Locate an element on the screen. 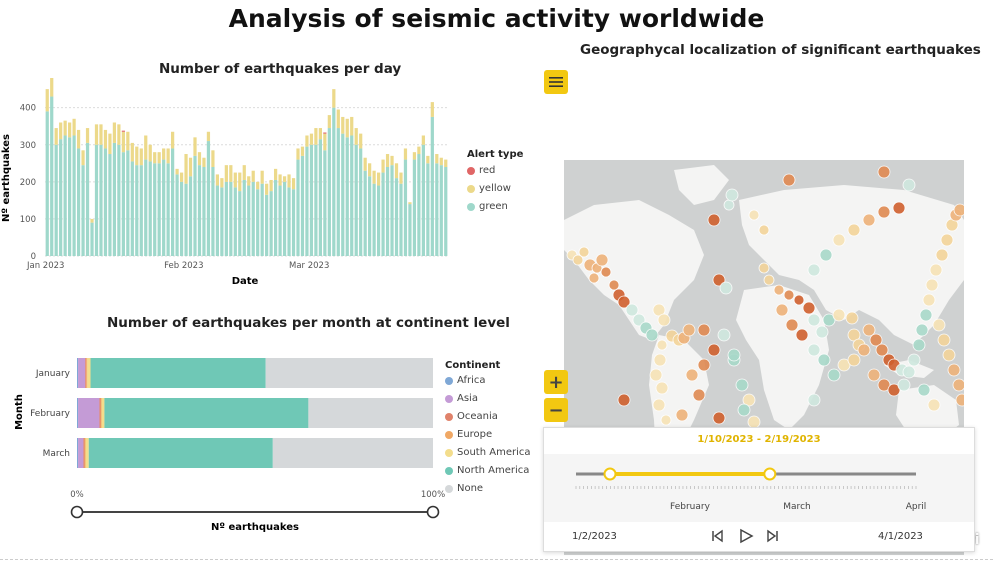 The image size is (993, 562). previous-icon is located at coordinates (717, 536).